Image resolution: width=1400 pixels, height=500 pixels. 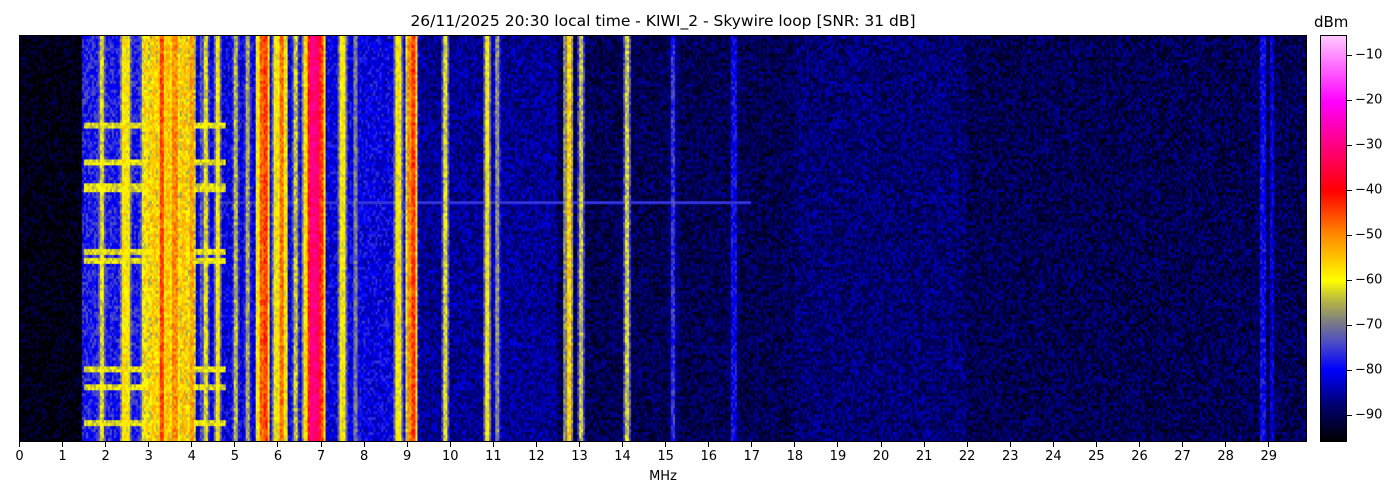 What do you see at coordinates (708, 456) in the screenshot?
I see `x-tick-label: 16` at bounding box center [708, 456].